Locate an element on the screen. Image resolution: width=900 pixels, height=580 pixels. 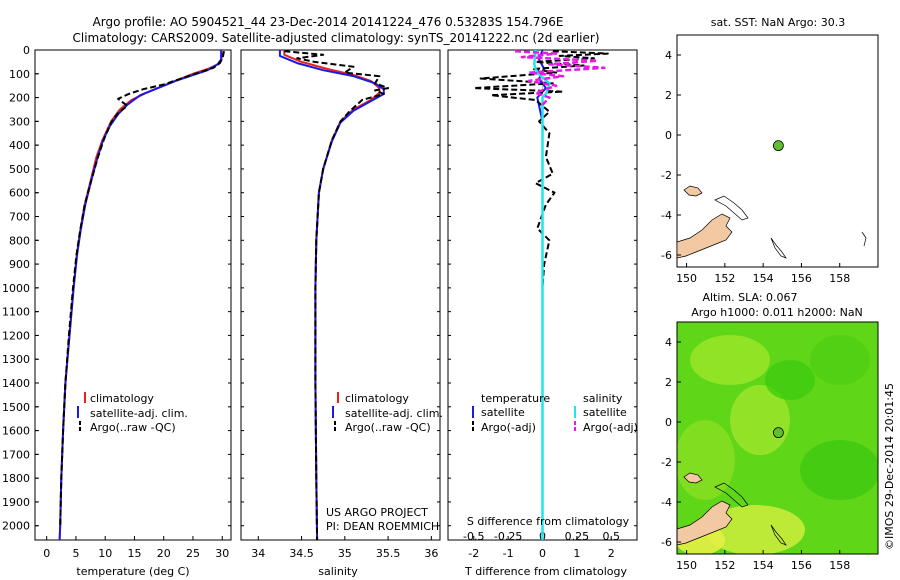
s-tick-label: -0.5 is located at coordinates (473, 536).